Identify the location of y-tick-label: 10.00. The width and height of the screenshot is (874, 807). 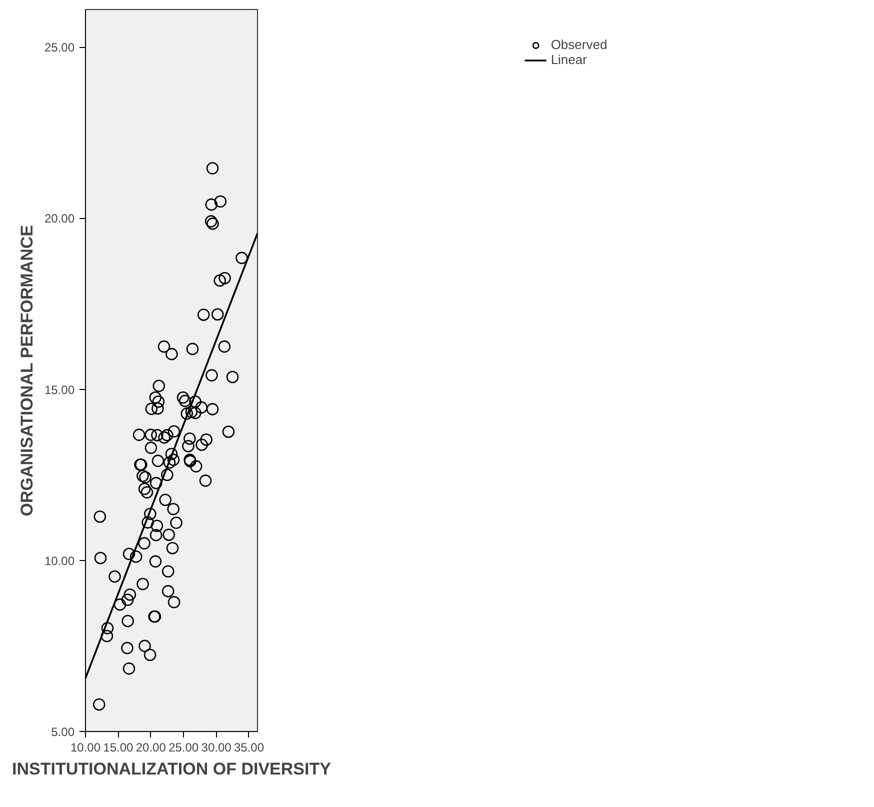
(59, 561).